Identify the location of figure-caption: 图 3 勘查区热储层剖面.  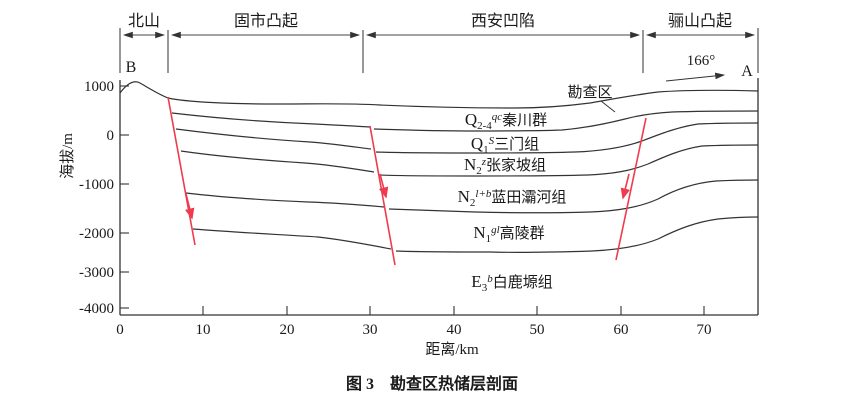
(432, 383).